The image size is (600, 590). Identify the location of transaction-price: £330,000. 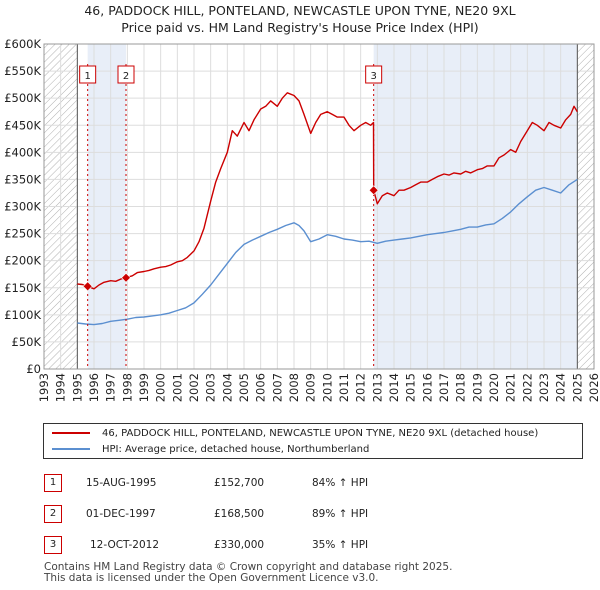
(239, 545).